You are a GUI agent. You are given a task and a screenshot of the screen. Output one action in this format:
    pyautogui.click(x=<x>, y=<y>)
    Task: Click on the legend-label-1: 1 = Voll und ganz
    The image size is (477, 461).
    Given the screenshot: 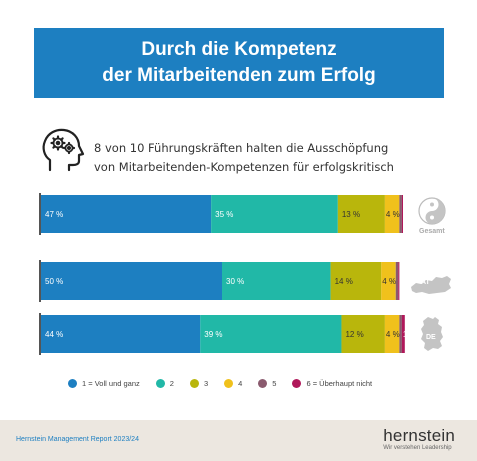 What is the action you would take?
    pyautogui.click(x=111, y=383)
    